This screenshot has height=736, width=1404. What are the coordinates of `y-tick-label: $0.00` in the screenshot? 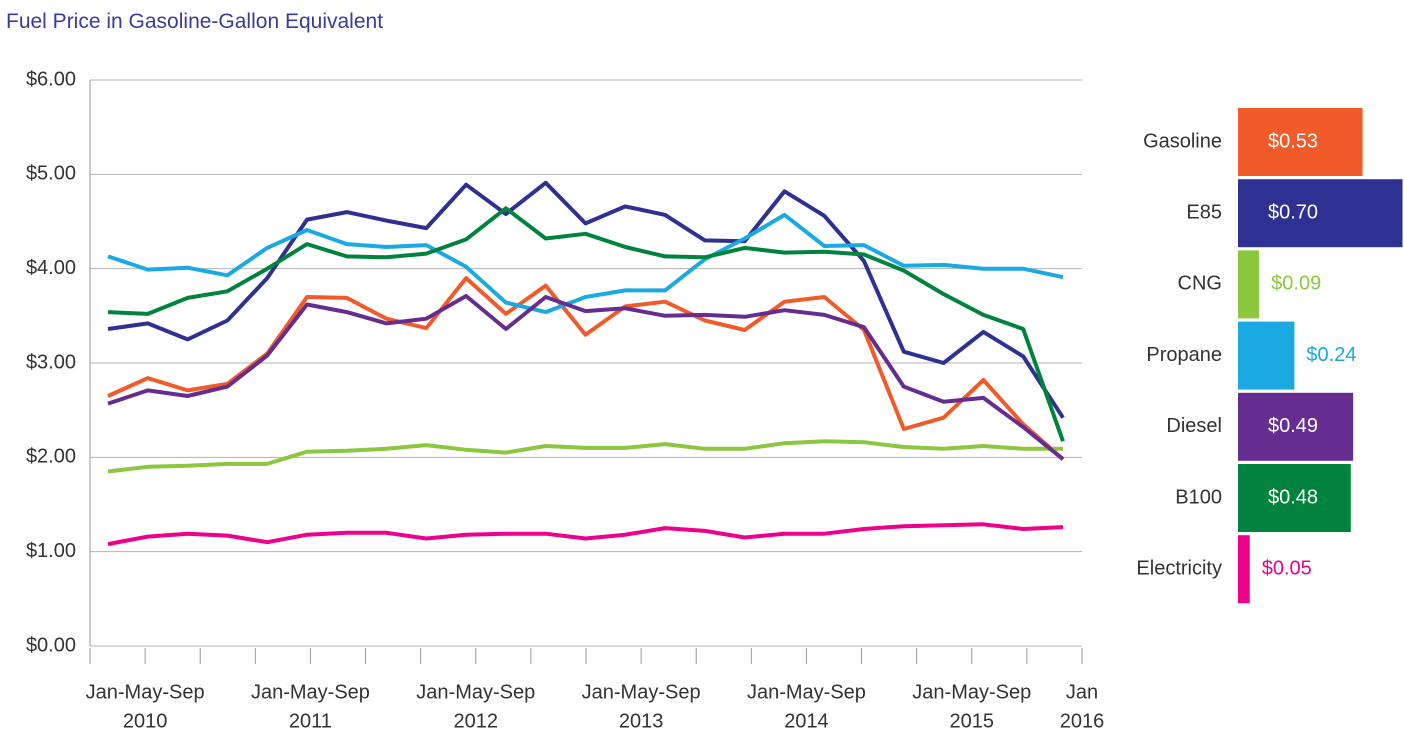 It's located at (51, 645).